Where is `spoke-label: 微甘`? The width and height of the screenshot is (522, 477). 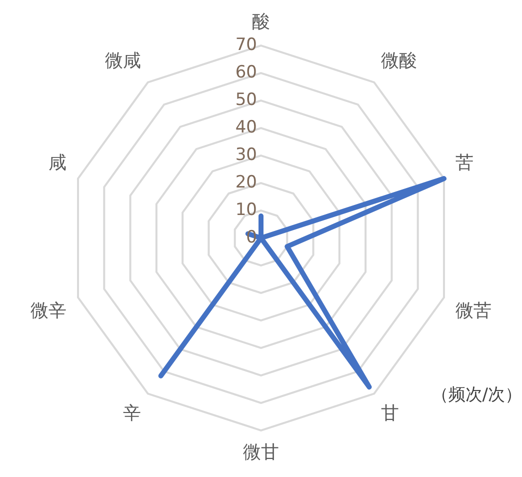 spoke-label: 微甘 is located at coordinates (261, 452).